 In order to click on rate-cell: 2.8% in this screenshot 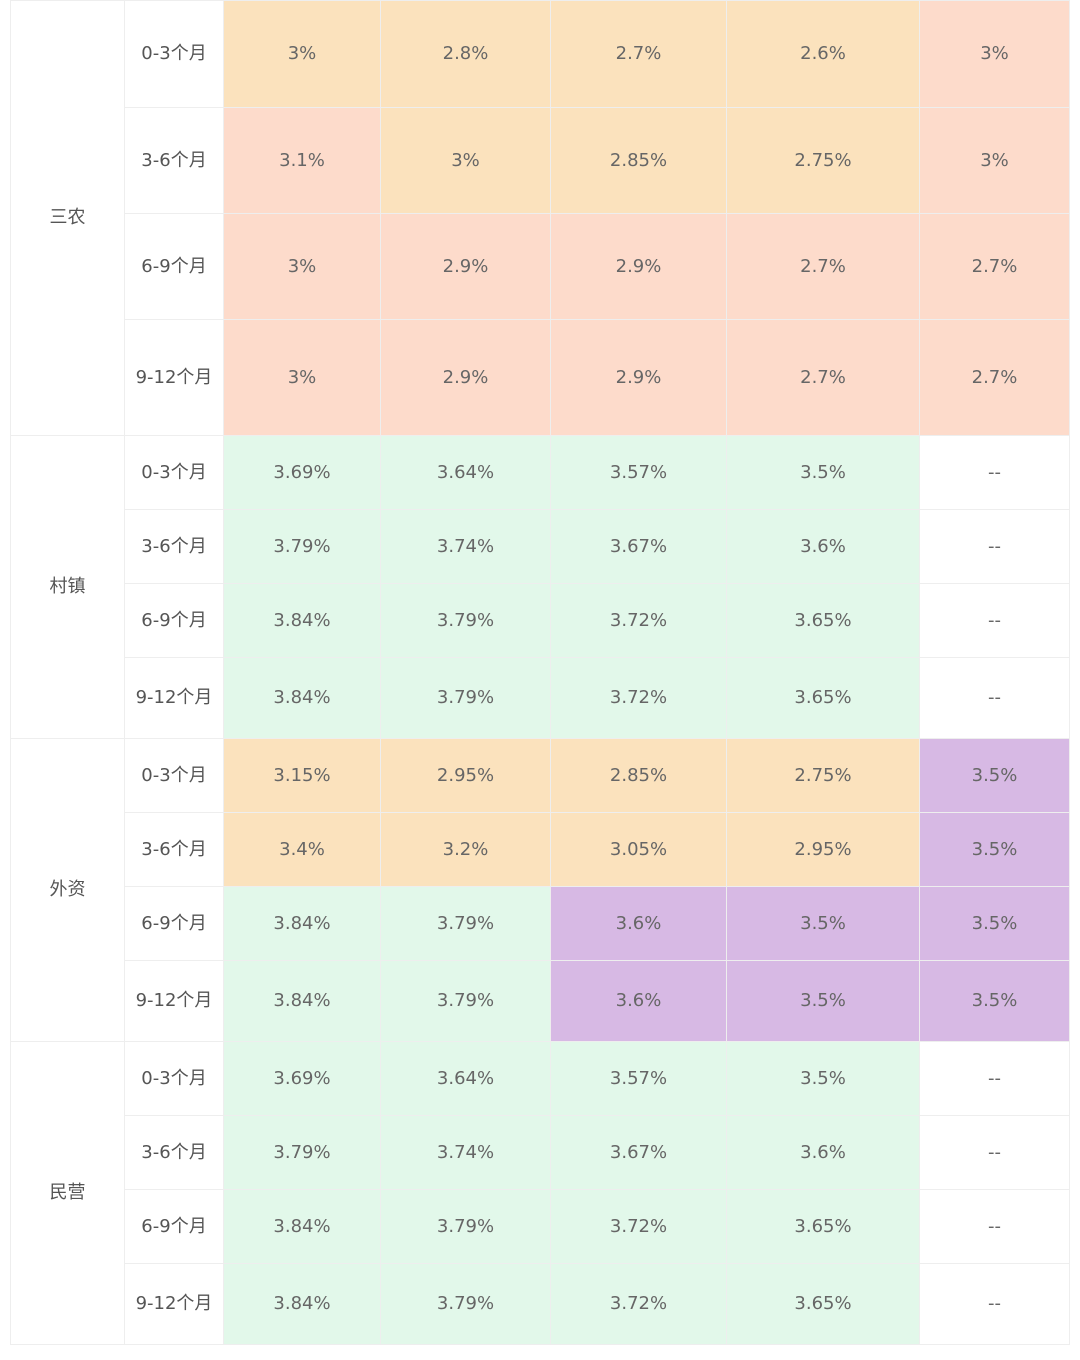, I will do `click(465, 54)`.